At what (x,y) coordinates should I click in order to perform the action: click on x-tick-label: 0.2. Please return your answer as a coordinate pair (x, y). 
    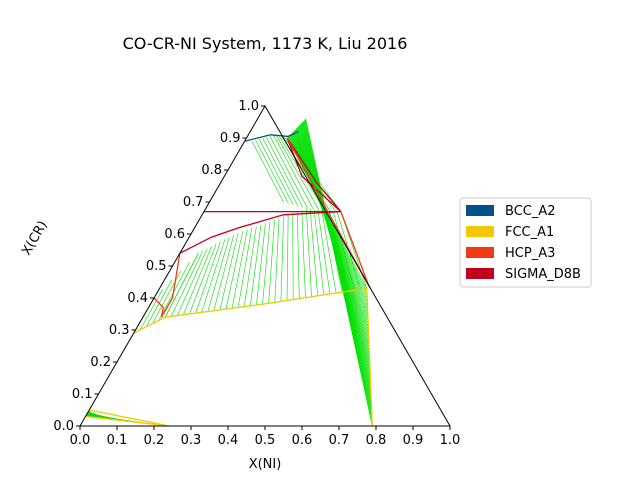
    Looking at the image, I should click on (154, 440).